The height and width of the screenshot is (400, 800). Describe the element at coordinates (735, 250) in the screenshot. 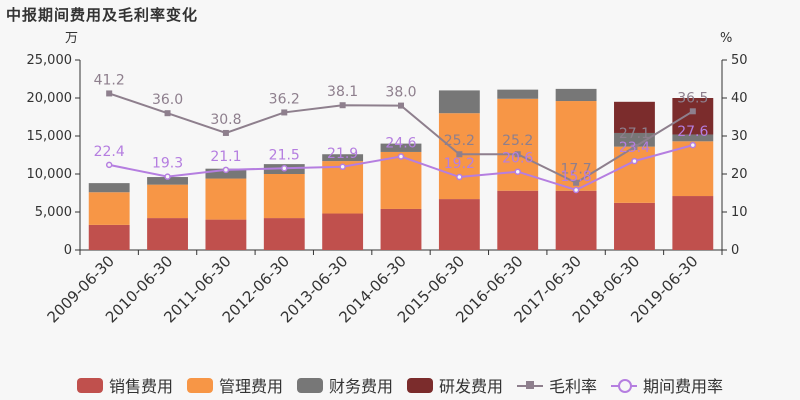

I see `right-tick-label: 0` at that location.